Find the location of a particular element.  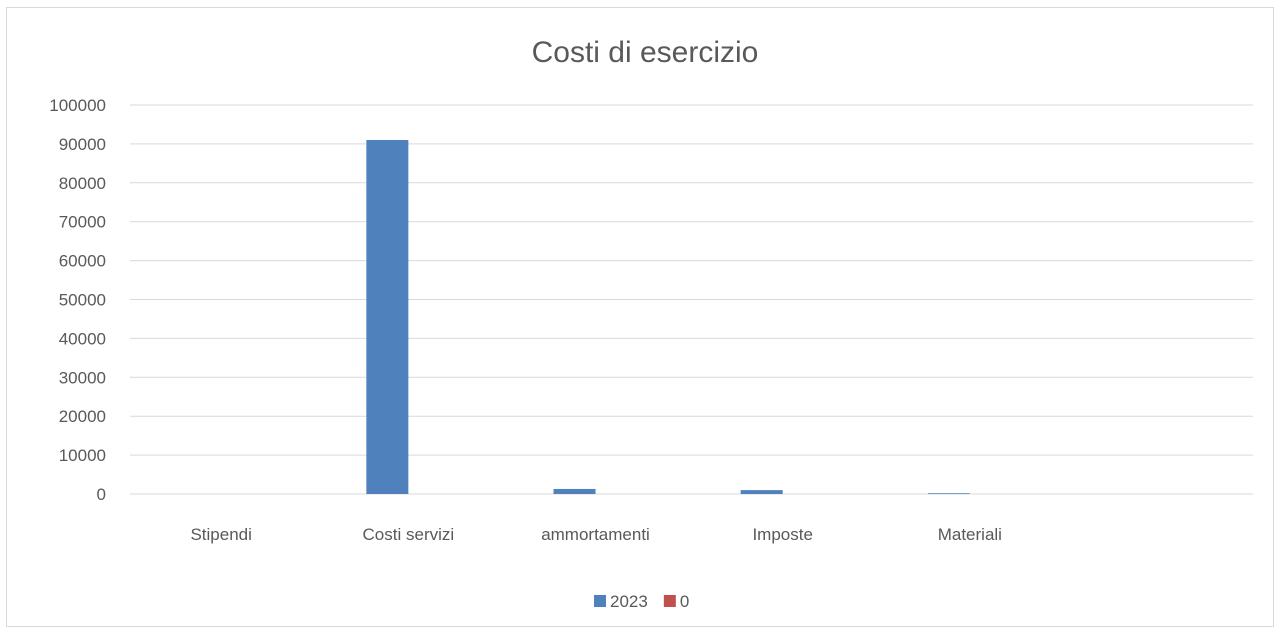

x-tick-label: Costi servizi is located at coordinates (409, 534).